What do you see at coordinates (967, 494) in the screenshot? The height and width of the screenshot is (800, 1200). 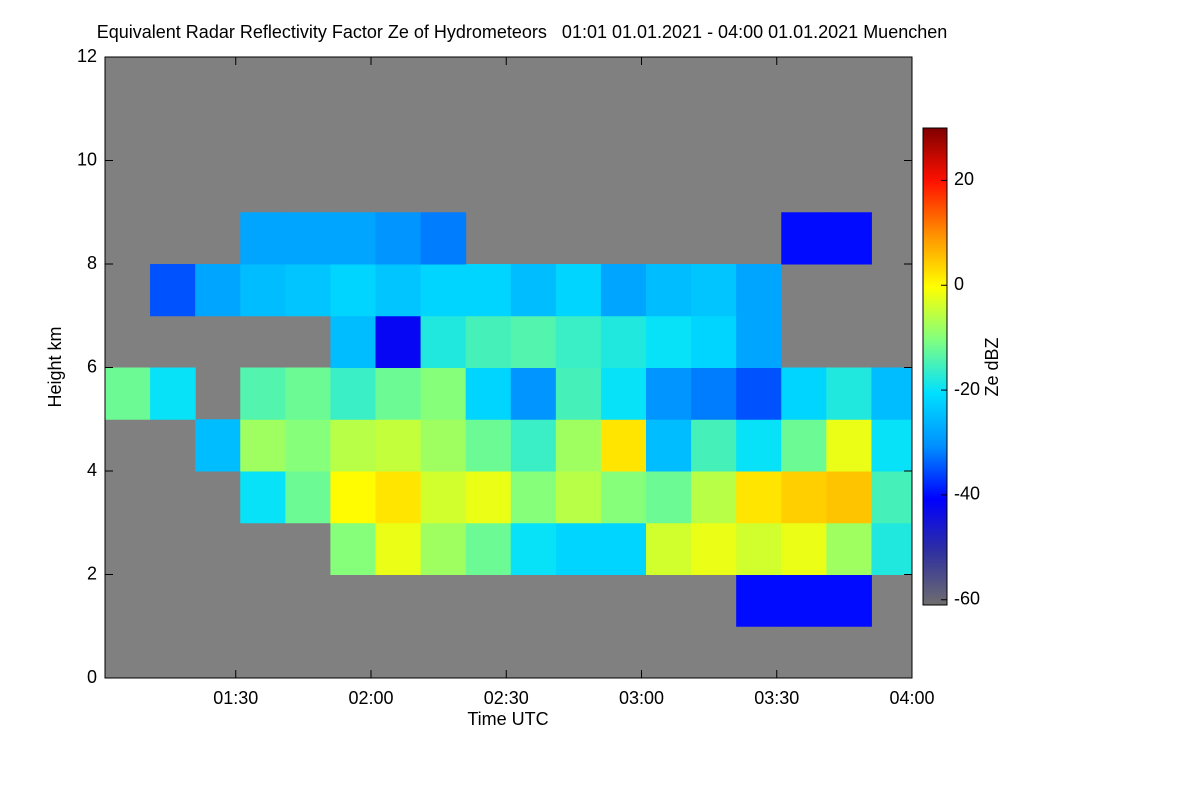 I see `colorbar-tick-label: -40` at bounding box center [967, 494].